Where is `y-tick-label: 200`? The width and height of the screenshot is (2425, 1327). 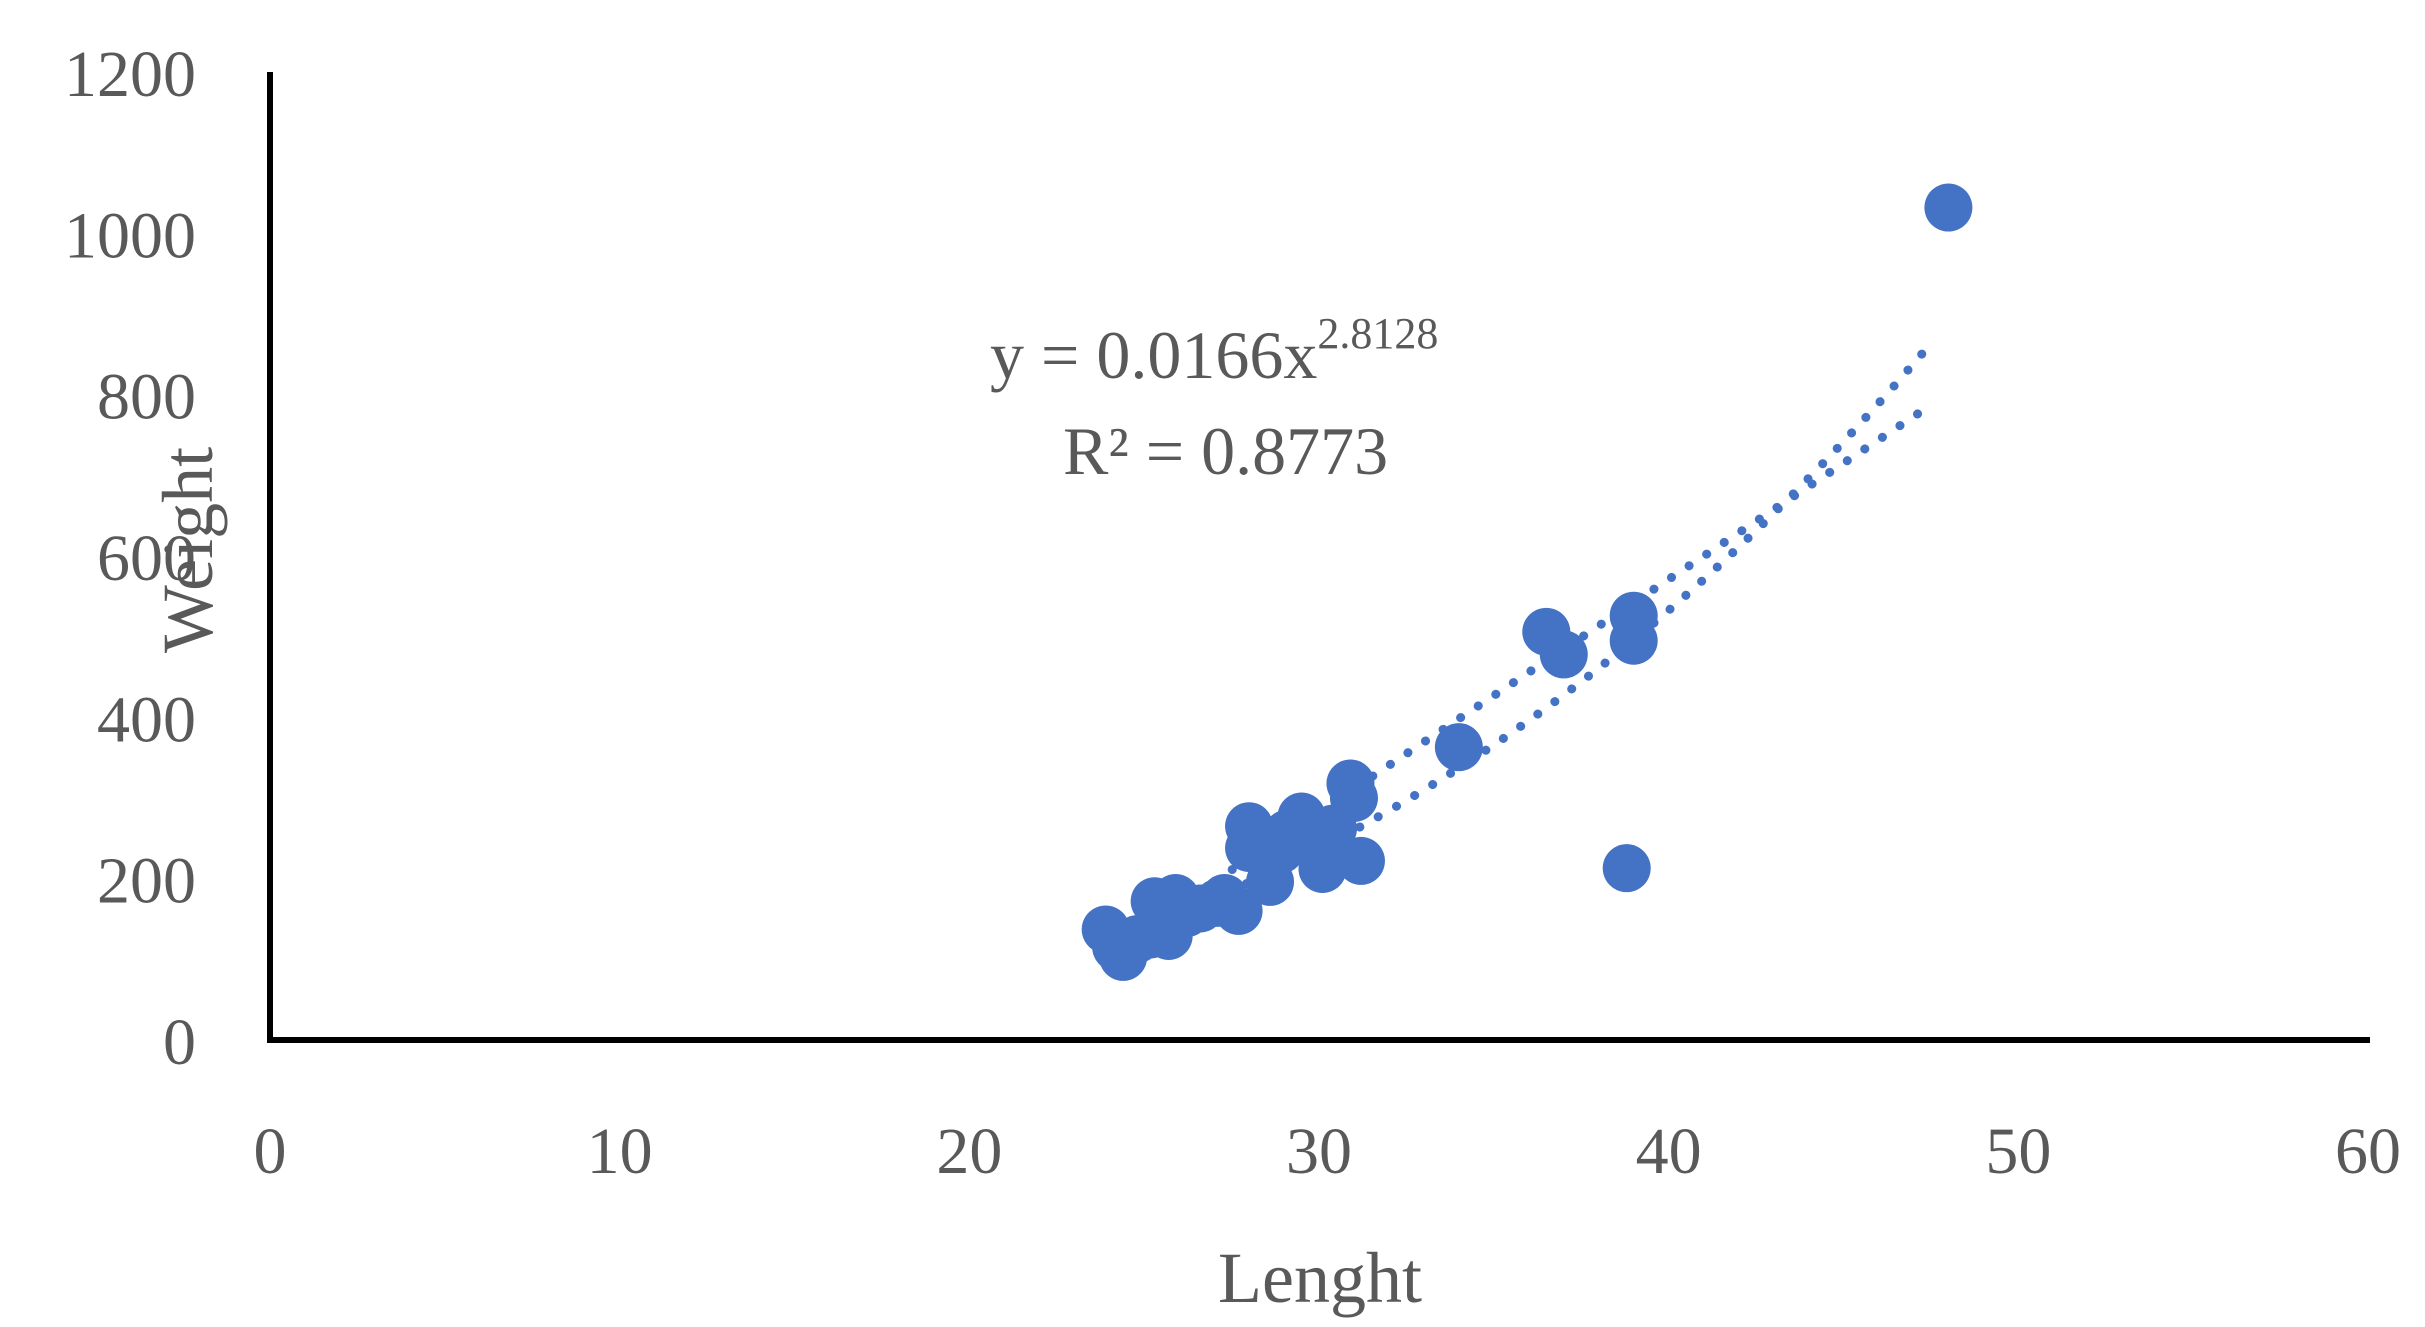
y-tick-label: 200 is located at coordinates (146, 881).